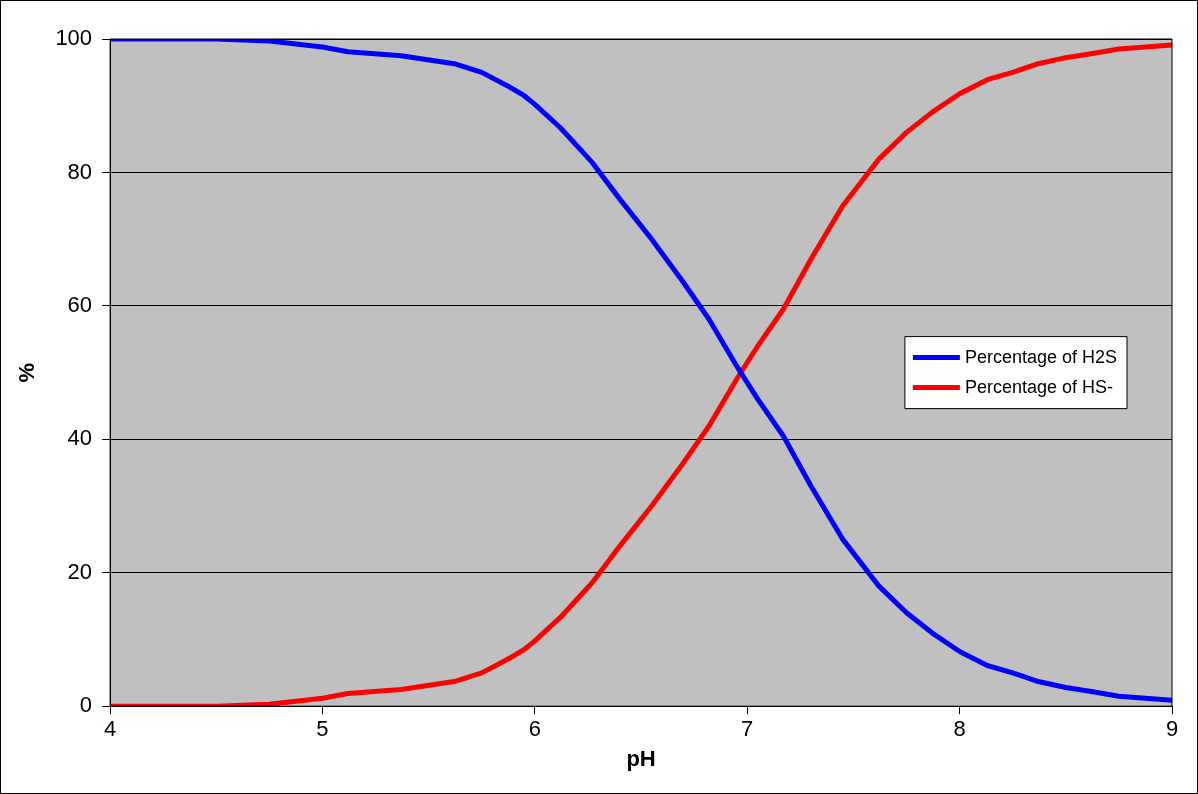  What do you see at coordinates (27, 372) in the screenshot?
I see `y-axis-title: %` at bounding box center [27, 372].